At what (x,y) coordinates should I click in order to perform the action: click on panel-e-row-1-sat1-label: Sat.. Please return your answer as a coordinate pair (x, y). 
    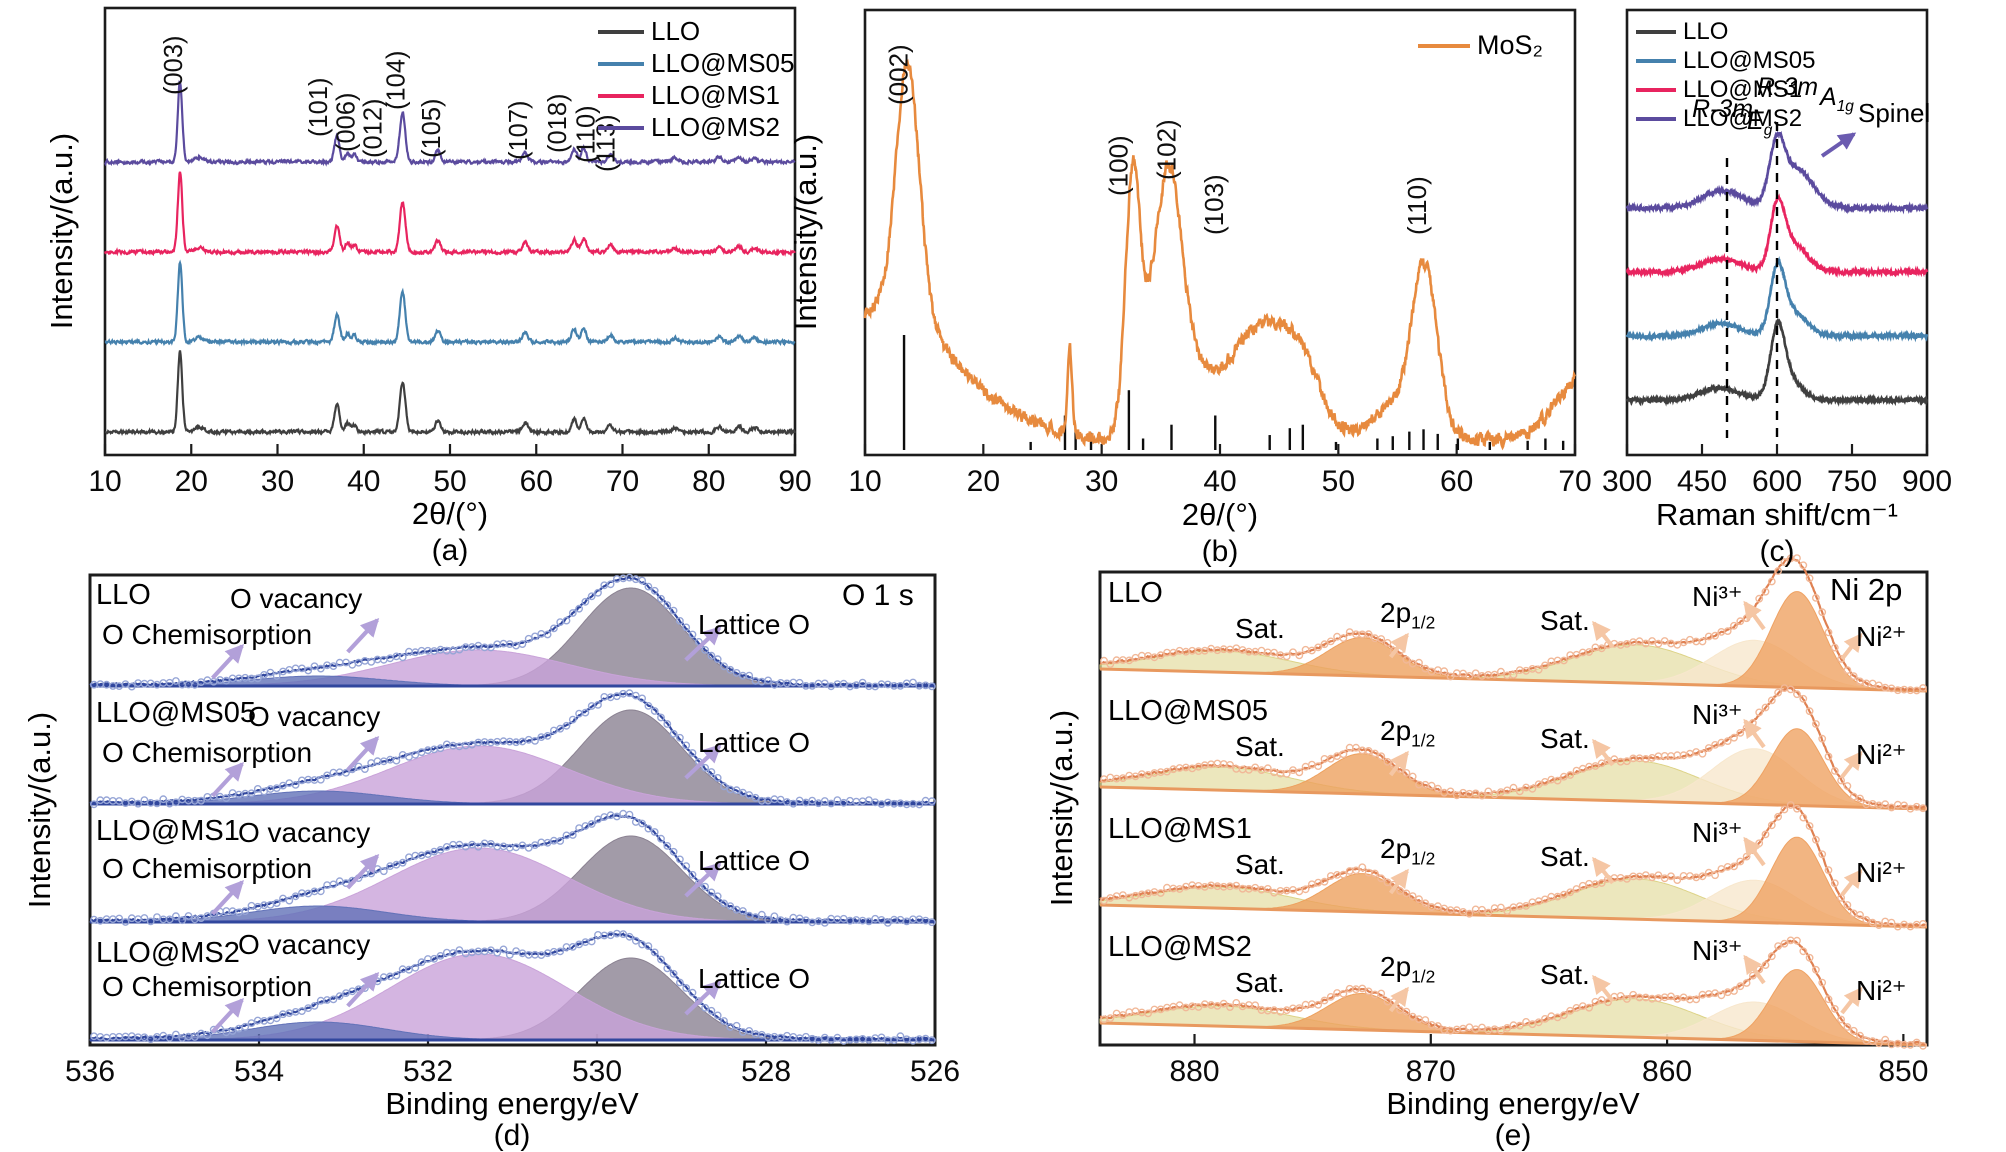
    Looking at the image, I should click on (1260, 746).